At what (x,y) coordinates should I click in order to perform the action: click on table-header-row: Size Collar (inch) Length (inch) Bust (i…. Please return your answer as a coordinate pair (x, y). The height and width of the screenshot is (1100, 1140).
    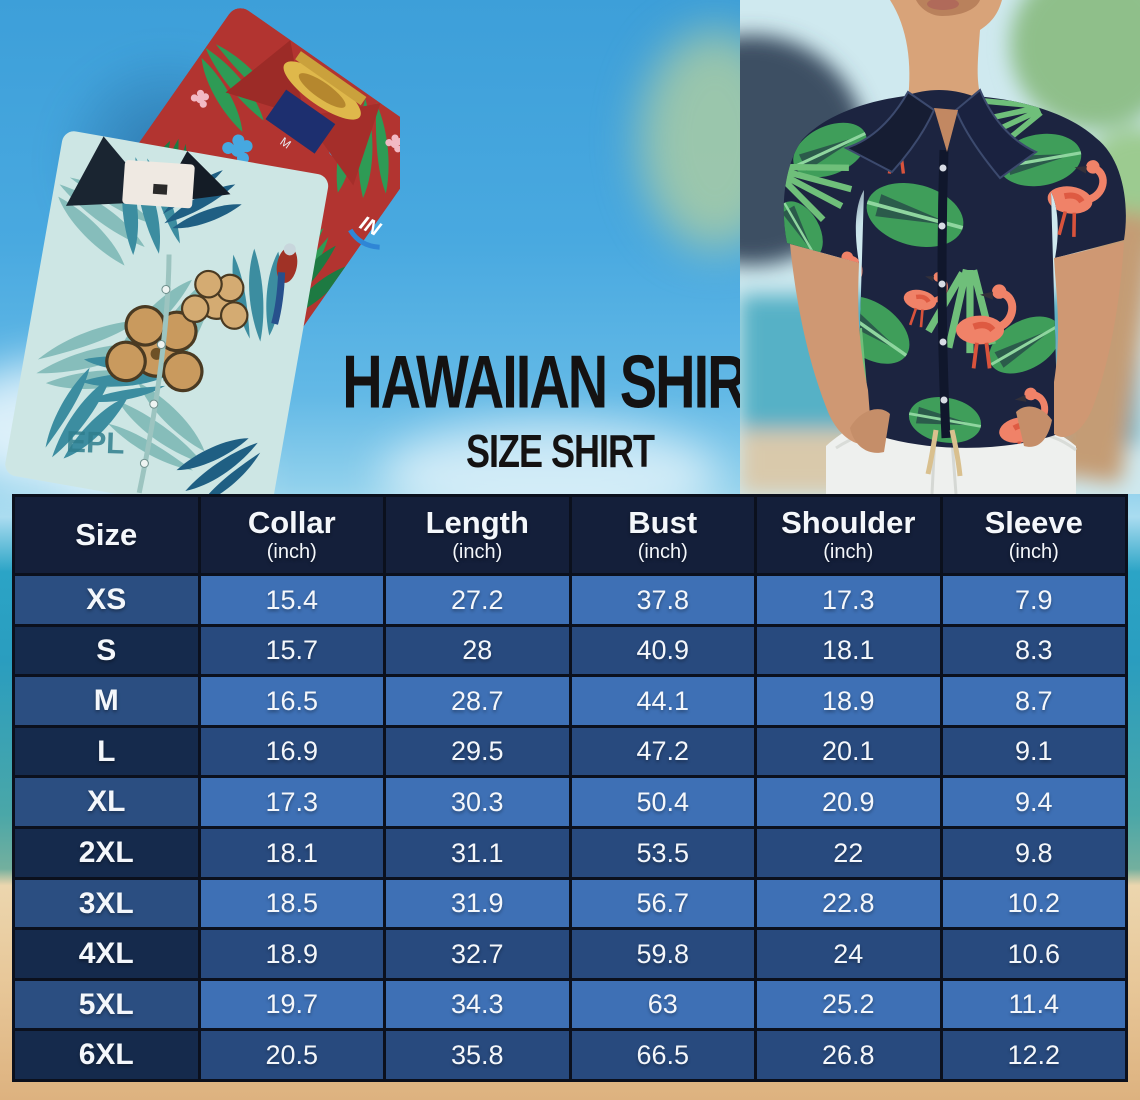
    Looking at the image, I should click on (570, 535).